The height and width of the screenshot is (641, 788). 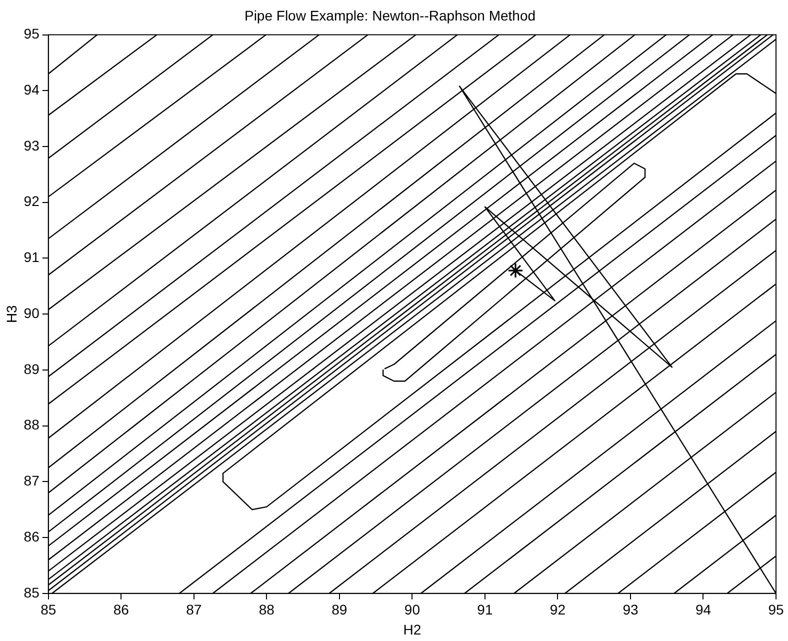 I want to click on y-tick-label: 94, so click(x=32, y=90).